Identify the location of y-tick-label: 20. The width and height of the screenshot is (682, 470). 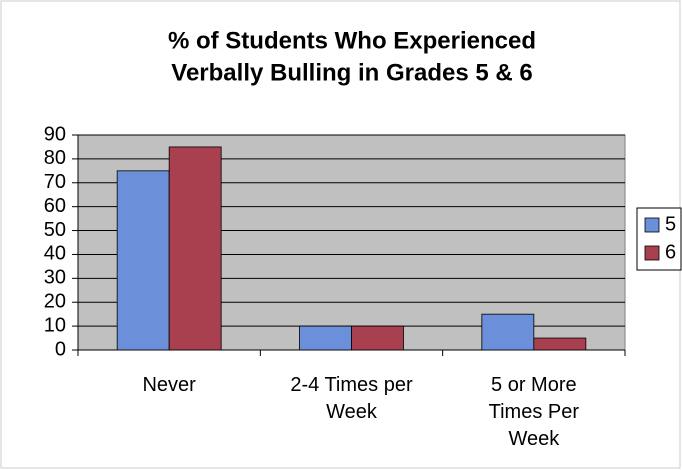
(55, 302).